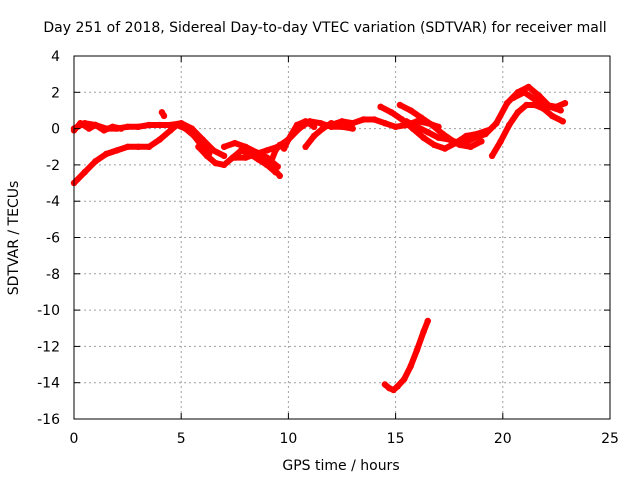 The width and height of the screenshot is (640, 480). What do you see at coordinates (55, 57) in the screenshot?
I see `y-tick-label: 4` at bounding box center [55, 57].